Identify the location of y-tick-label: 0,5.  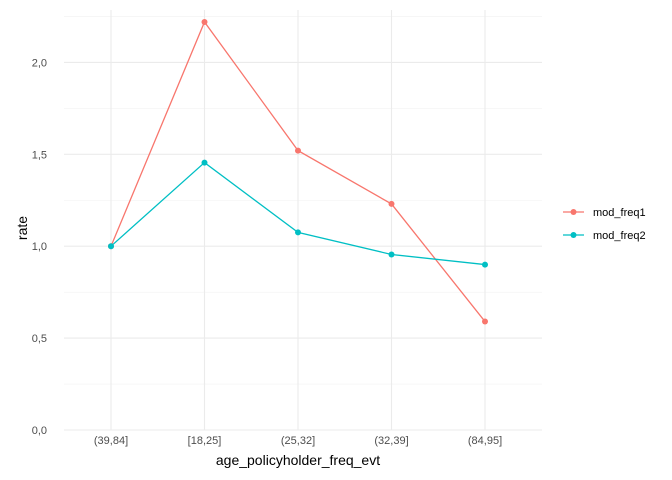
(39, 339).